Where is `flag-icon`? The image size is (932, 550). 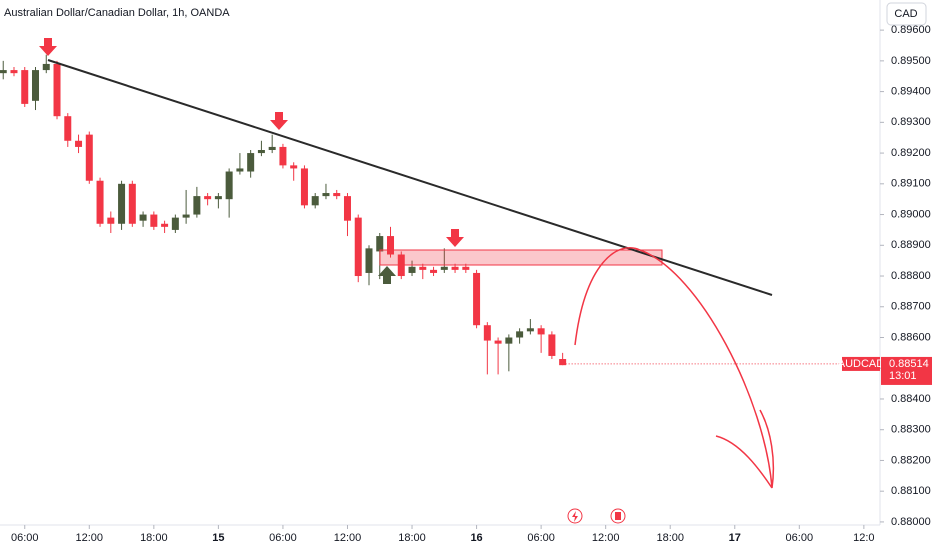 flag-icon is located at coordinates (618, 516).